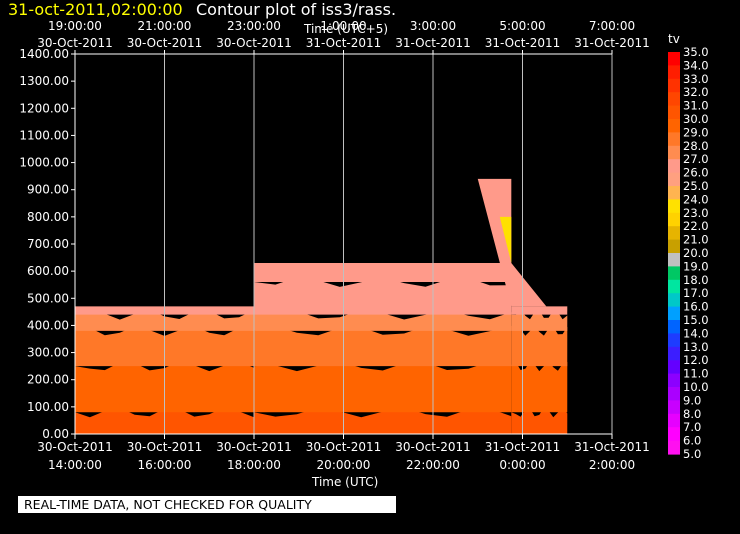 This screenshot has width=740, height=534. What do you see at coordinates (75, 26) in the screenshot?
I see `x-tick-time-top: 19:00:00` at bounding box center [75, 26].